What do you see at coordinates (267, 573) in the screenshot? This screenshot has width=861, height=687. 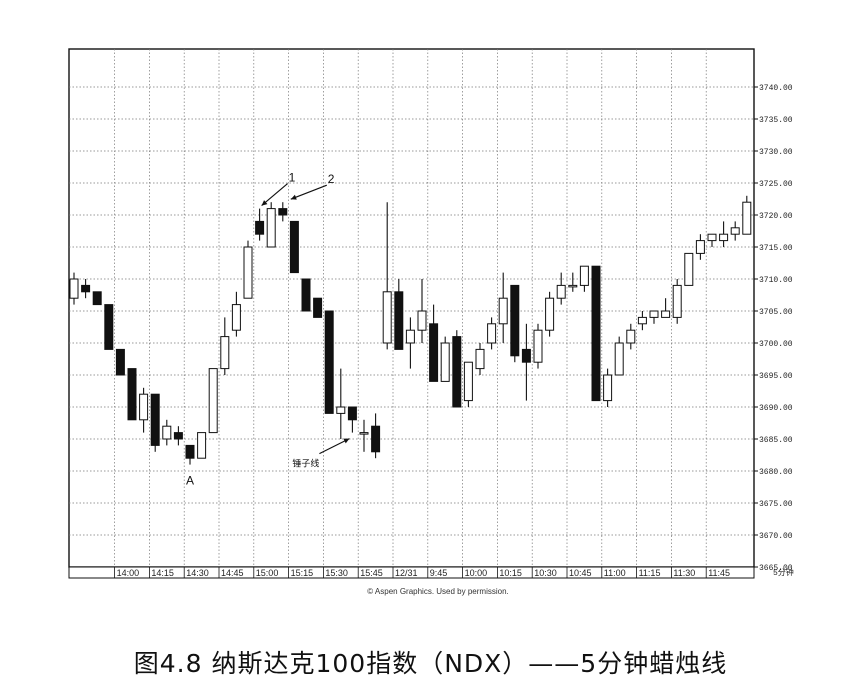 I see `x-tick-label: 15:00` at bounding box center [267, 573].